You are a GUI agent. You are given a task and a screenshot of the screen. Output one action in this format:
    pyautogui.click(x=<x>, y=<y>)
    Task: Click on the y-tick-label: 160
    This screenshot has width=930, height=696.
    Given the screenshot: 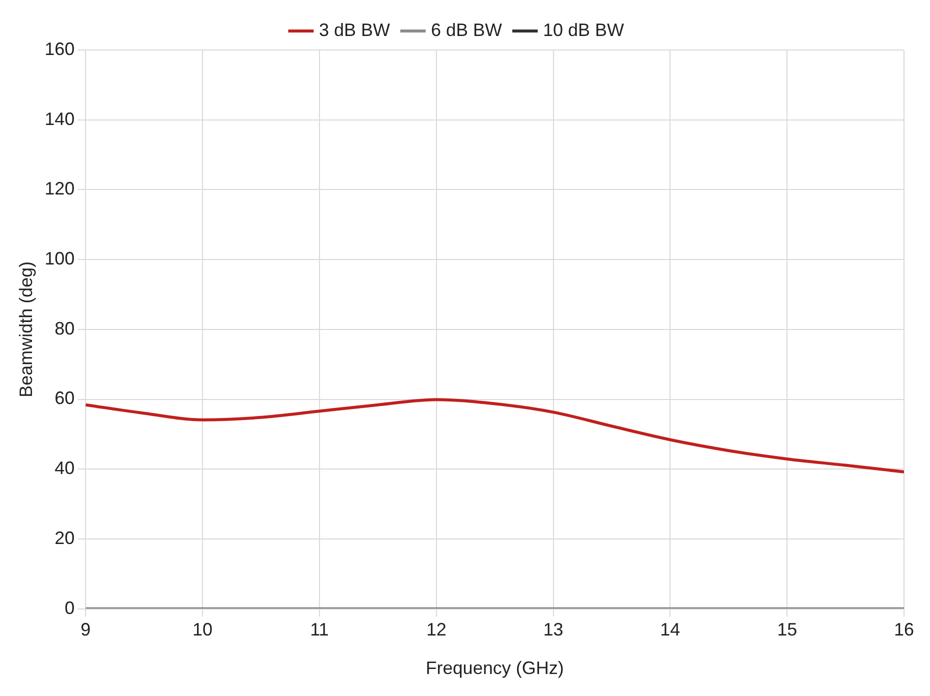 What is the action you would take?
    pyautogui.click(x=59, y=48)
    